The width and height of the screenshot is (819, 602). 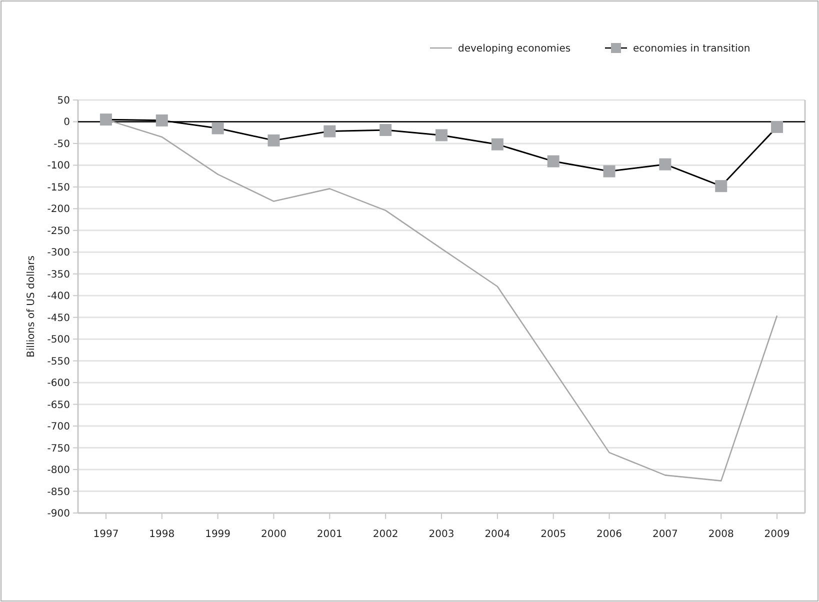 What do you see at coordinates (58, 318) in the screenshot?
I see `y-tick-label: -450` at bounding box center [58, 318].